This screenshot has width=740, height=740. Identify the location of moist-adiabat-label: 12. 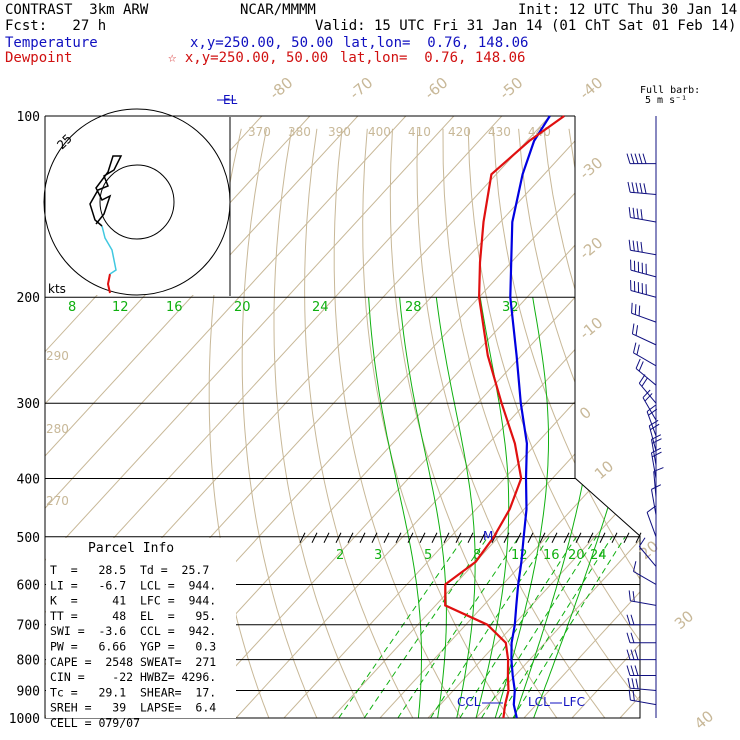
(120, 307).